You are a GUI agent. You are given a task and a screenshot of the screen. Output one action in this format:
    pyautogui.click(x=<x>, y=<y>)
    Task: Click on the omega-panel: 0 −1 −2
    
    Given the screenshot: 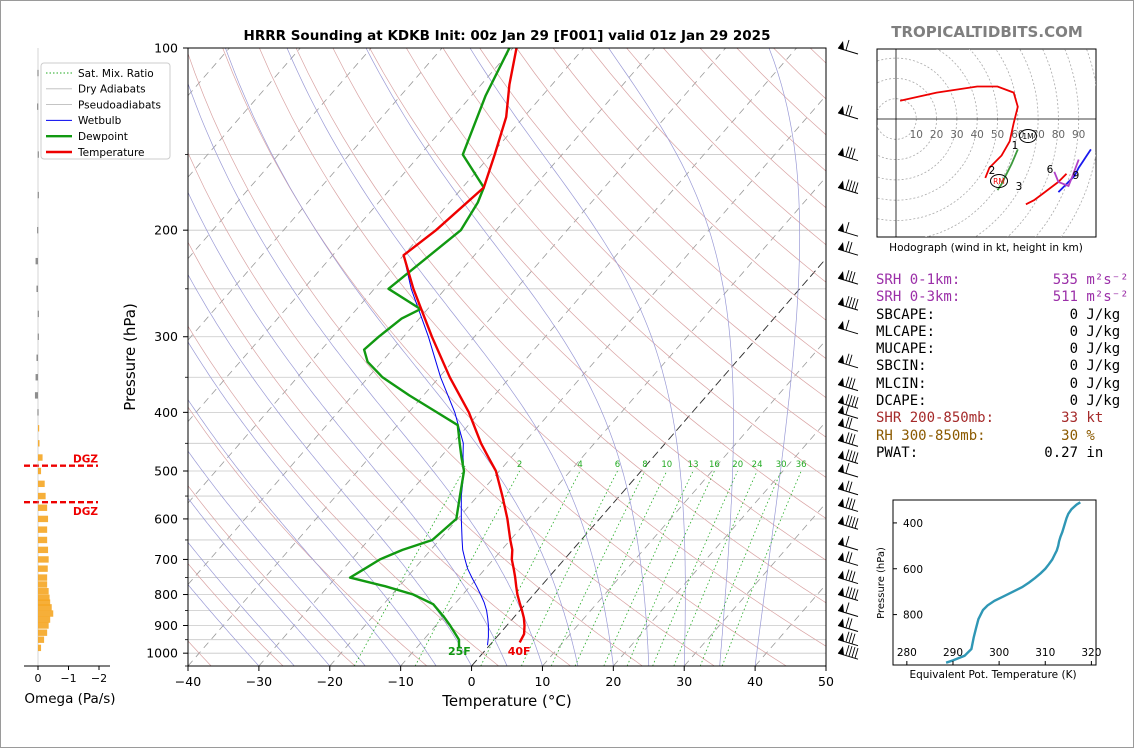 What is the action you would take?
    pyautogui.click(x=67, y=366)
    